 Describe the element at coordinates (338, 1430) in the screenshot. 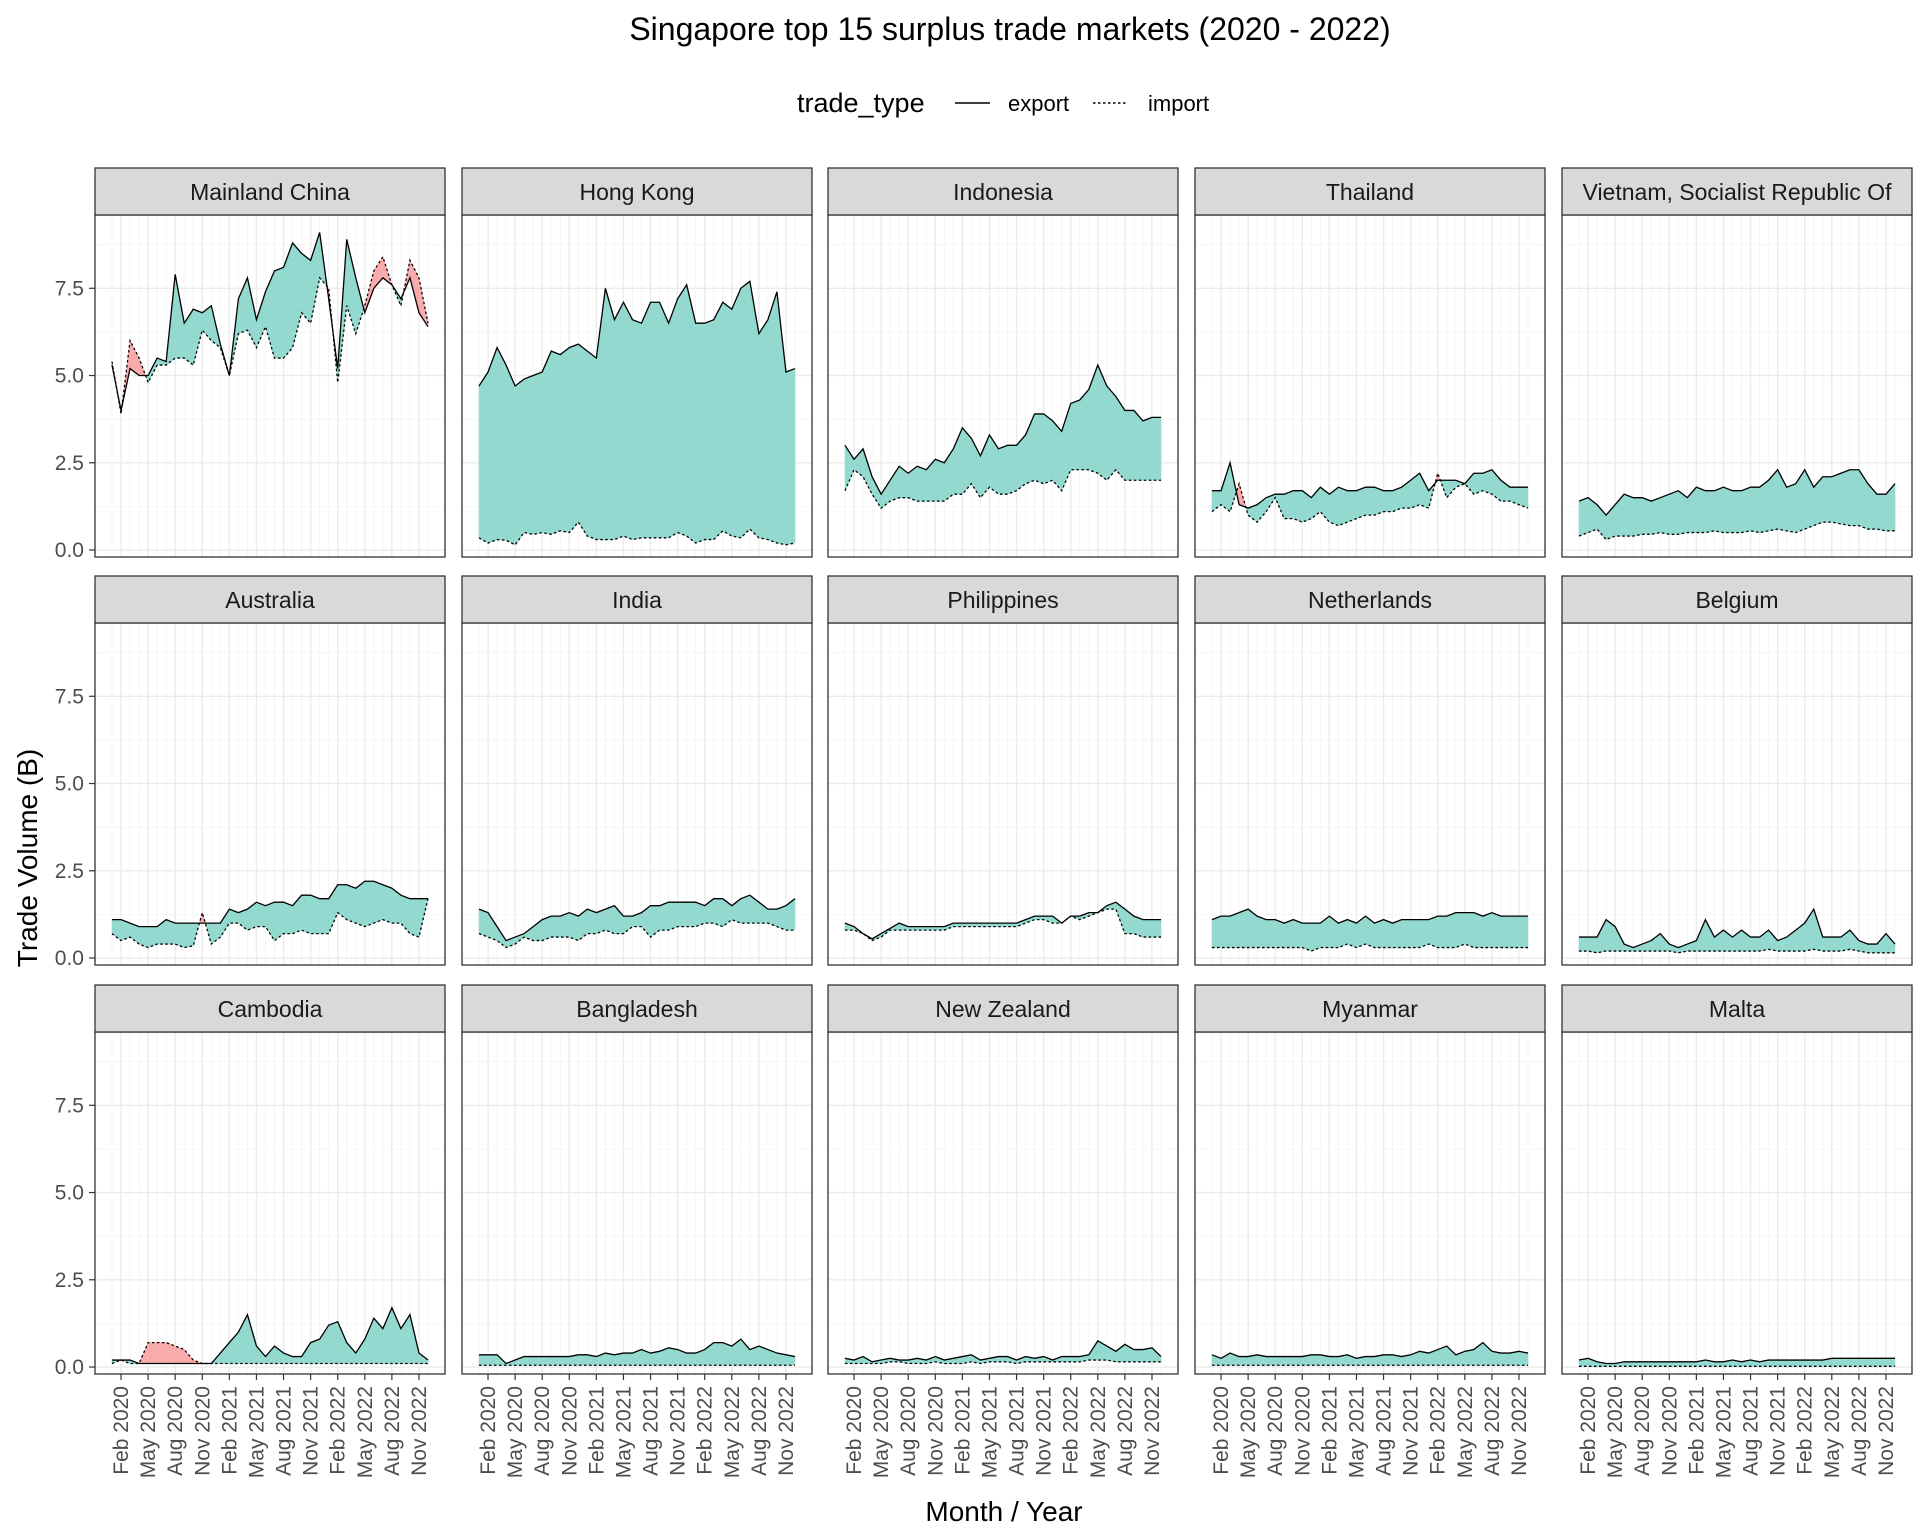

I see `x-tick-label: Feb 2022` at that location.